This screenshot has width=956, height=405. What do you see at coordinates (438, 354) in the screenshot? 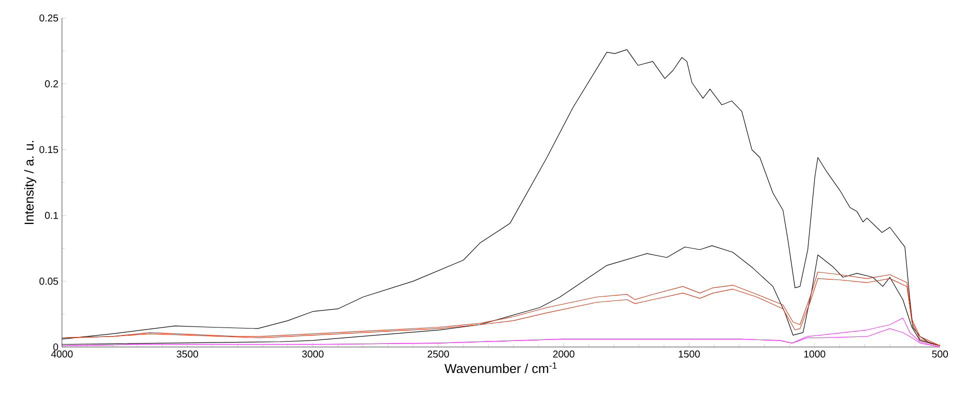
I see `x-tick-label: 2500` at bounding box center [438, 354].